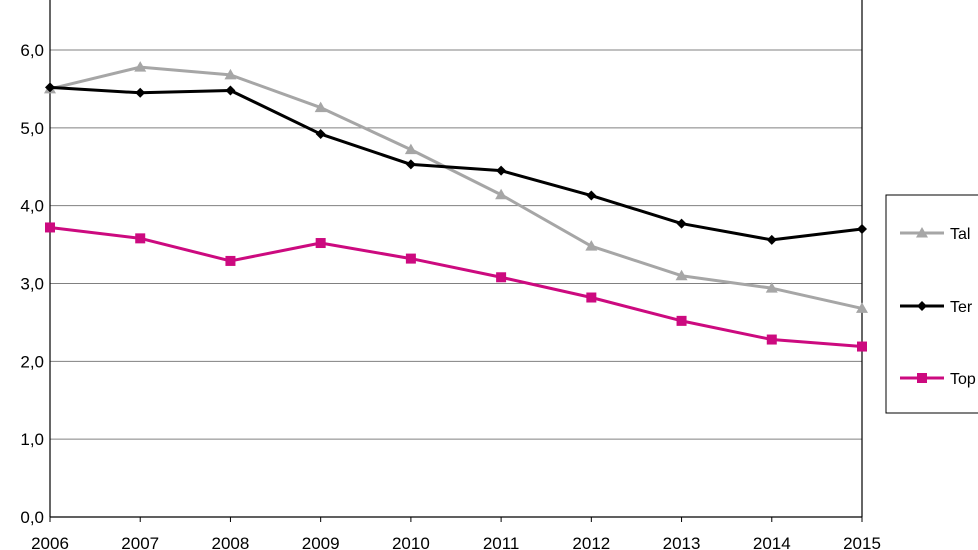 This screenshot has width=978, height=550. Describe the element at coordinates (140, 542) in the screenshot. I see `x-tick-label: 2007` at that location.